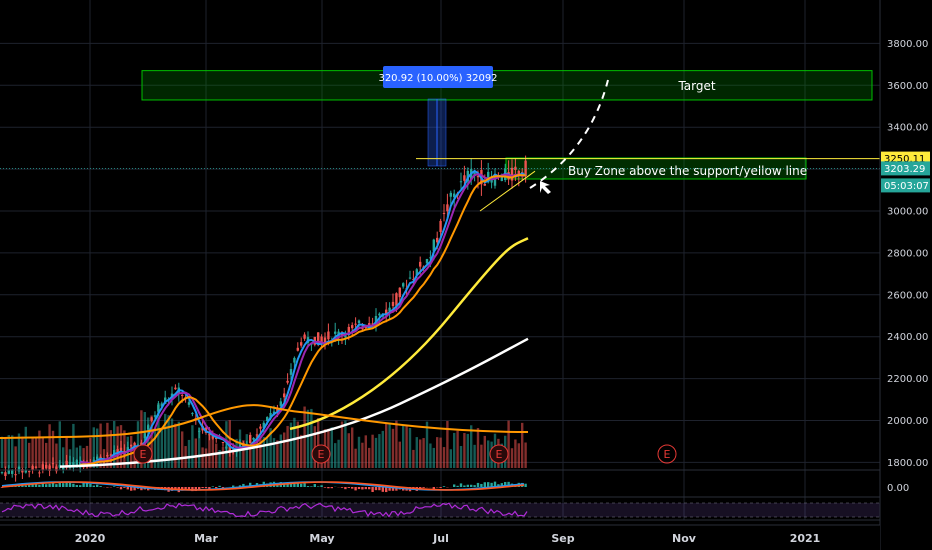 The width and height of the screenshot is (932, 550). I want to click on time-tick-label: May, so click(321, 538).